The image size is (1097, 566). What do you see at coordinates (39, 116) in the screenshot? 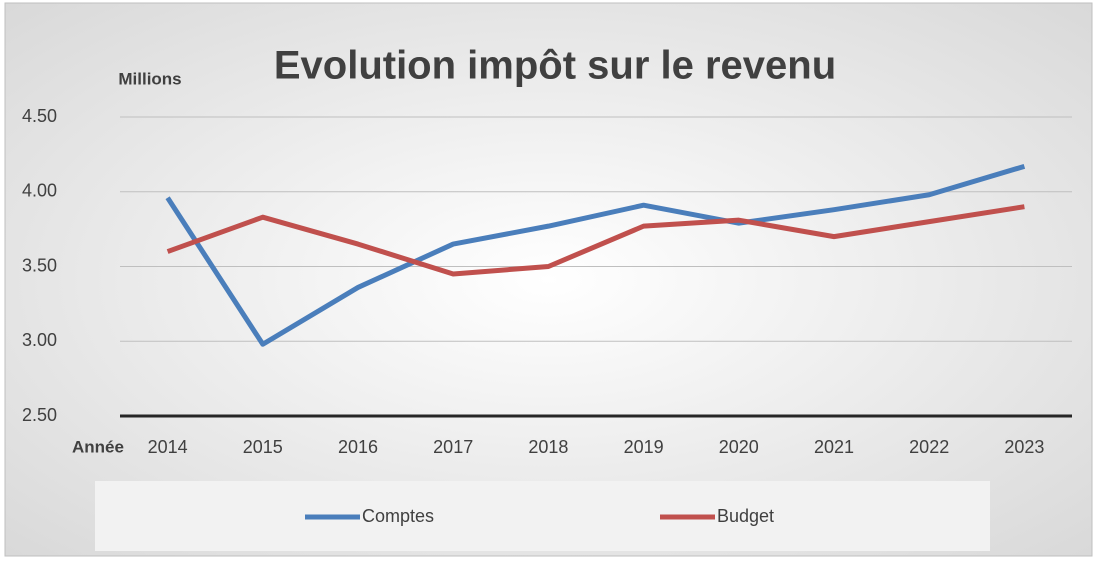
I see `y-tick-label: 4.50` at bounding box center [39, 116].